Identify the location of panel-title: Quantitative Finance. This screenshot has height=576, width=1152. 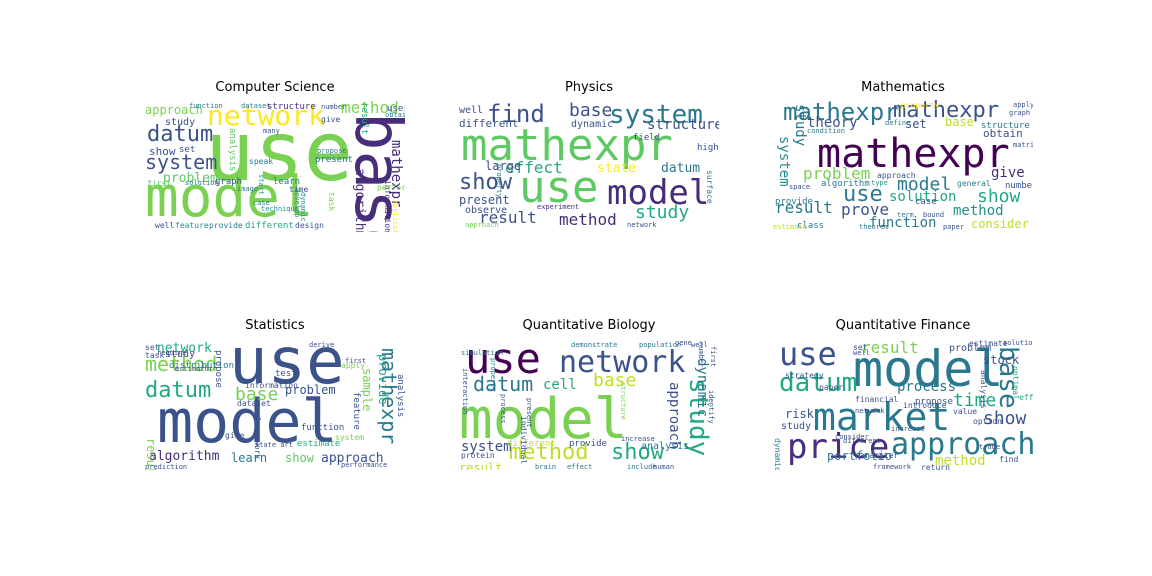
(903, 325).